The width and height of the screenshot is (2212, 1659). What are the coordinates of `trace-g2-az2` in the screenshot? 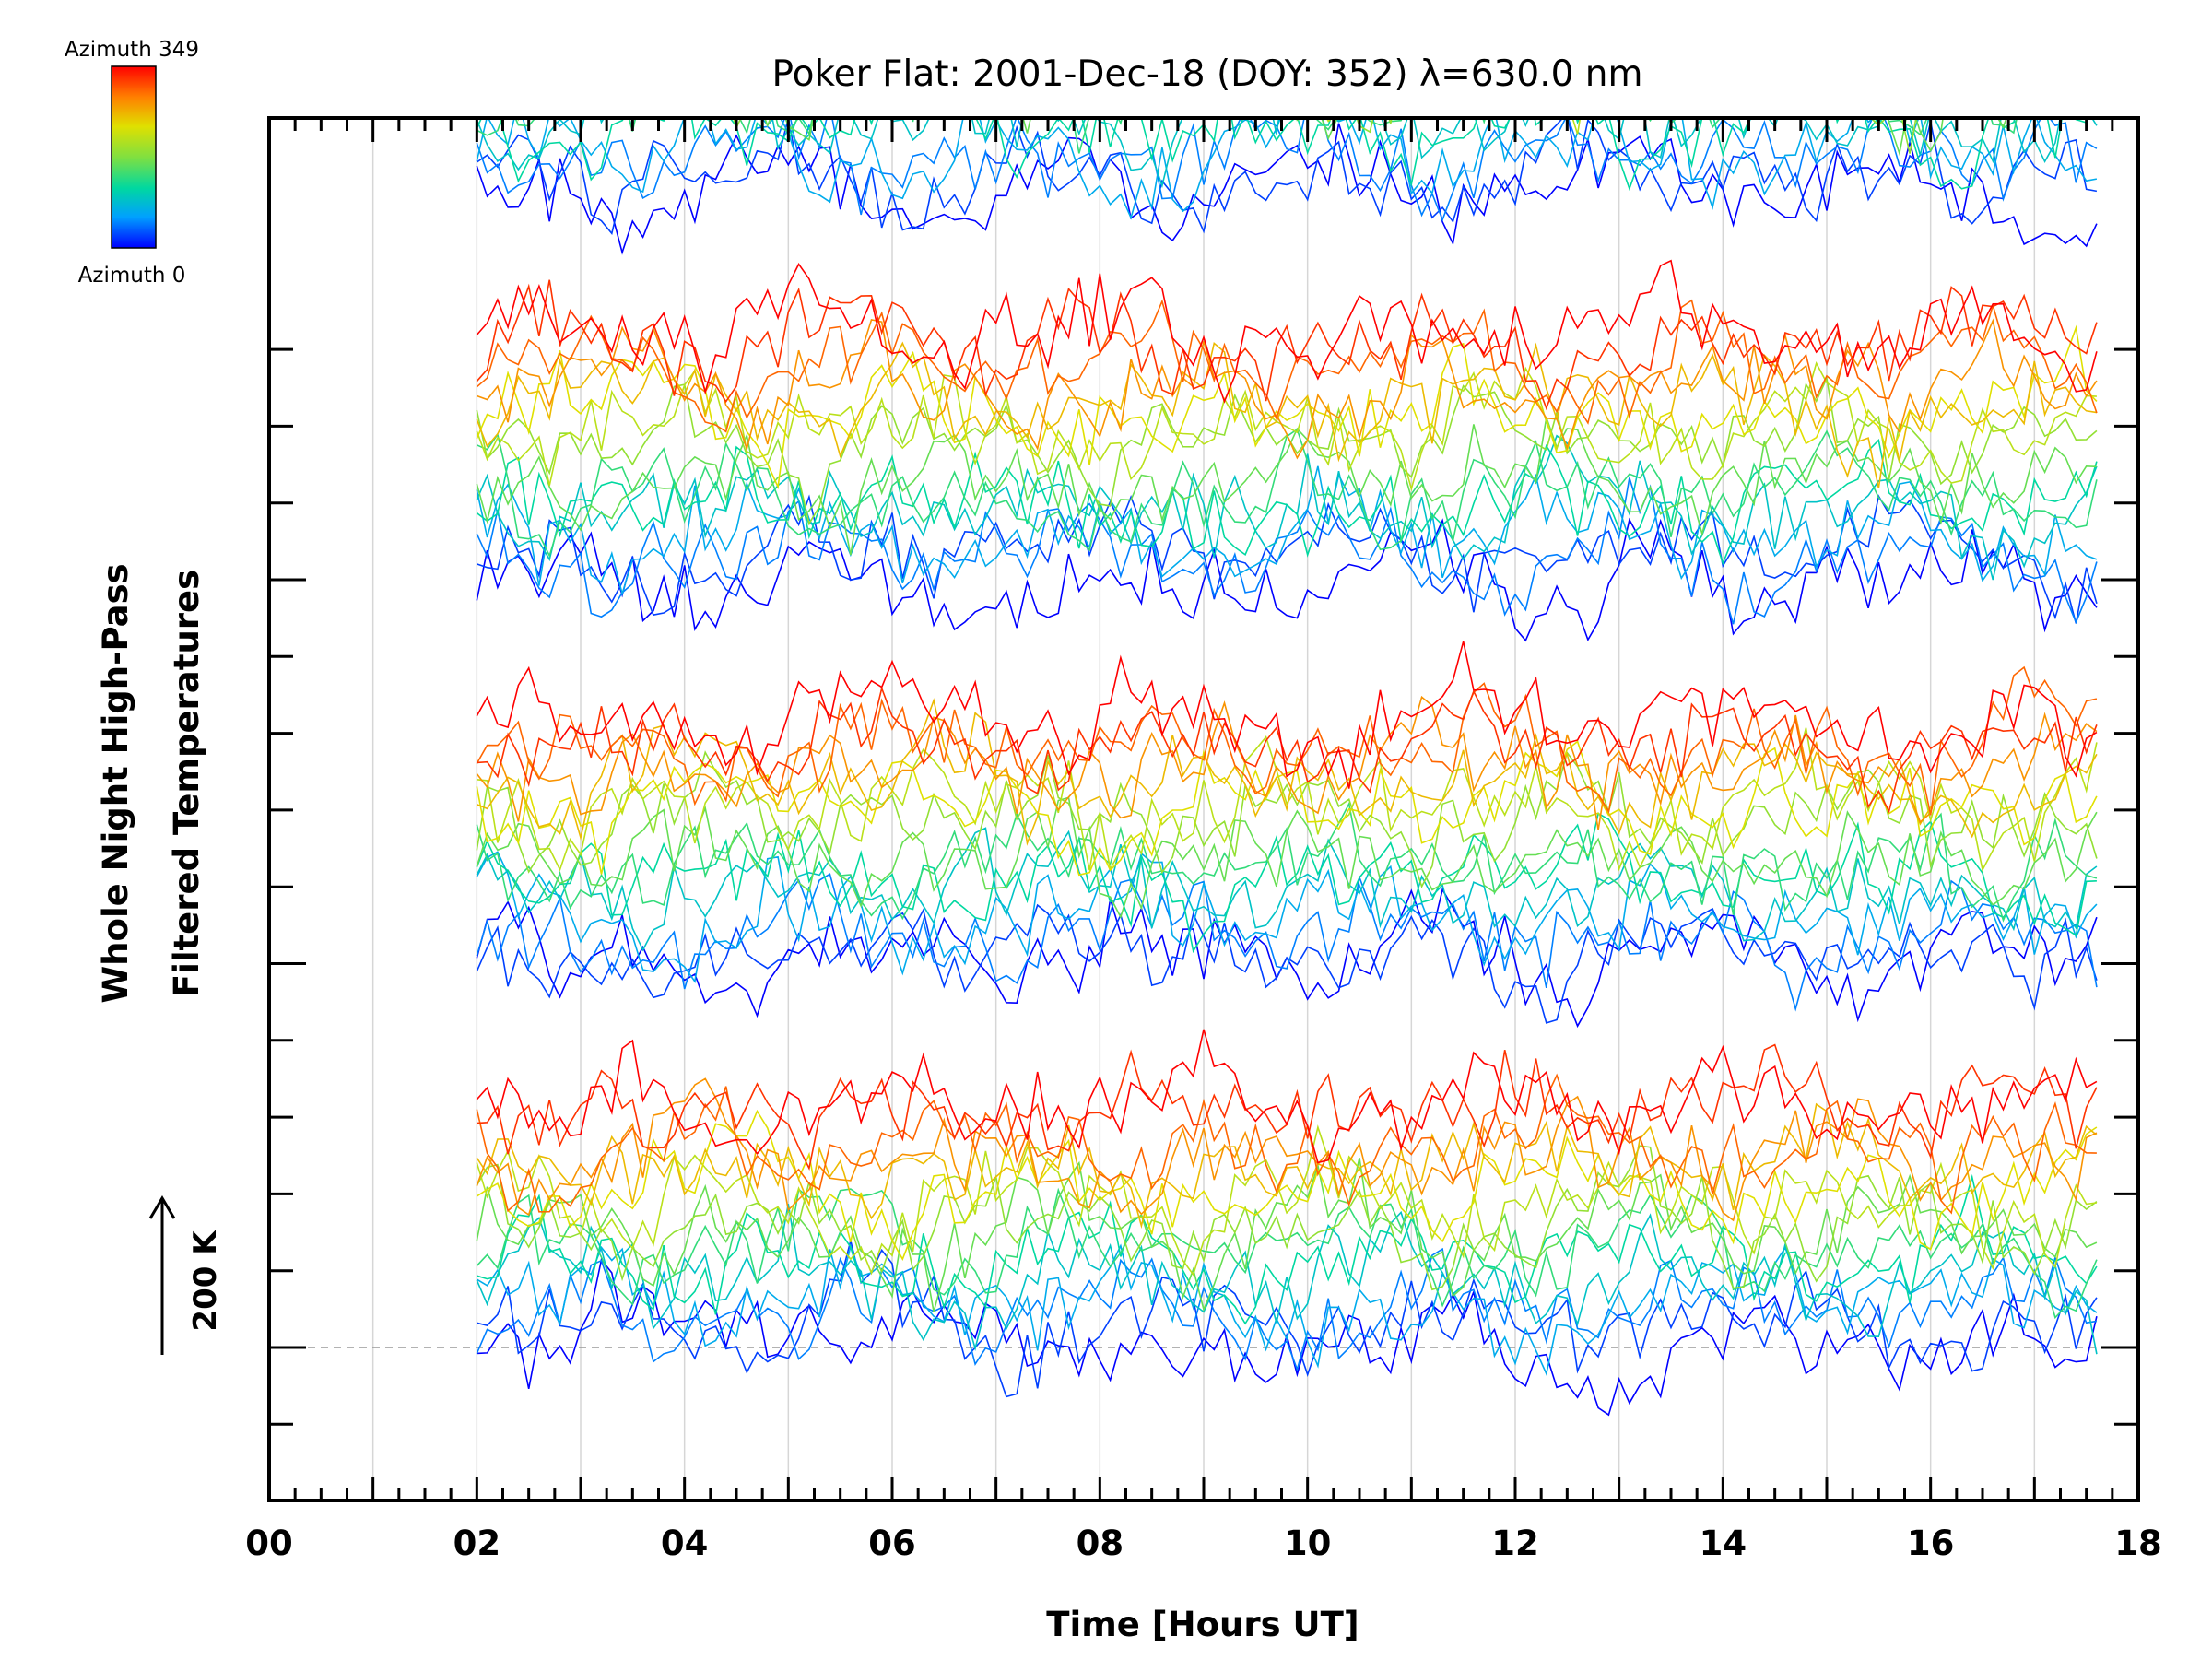 It's located at (1287, 551).